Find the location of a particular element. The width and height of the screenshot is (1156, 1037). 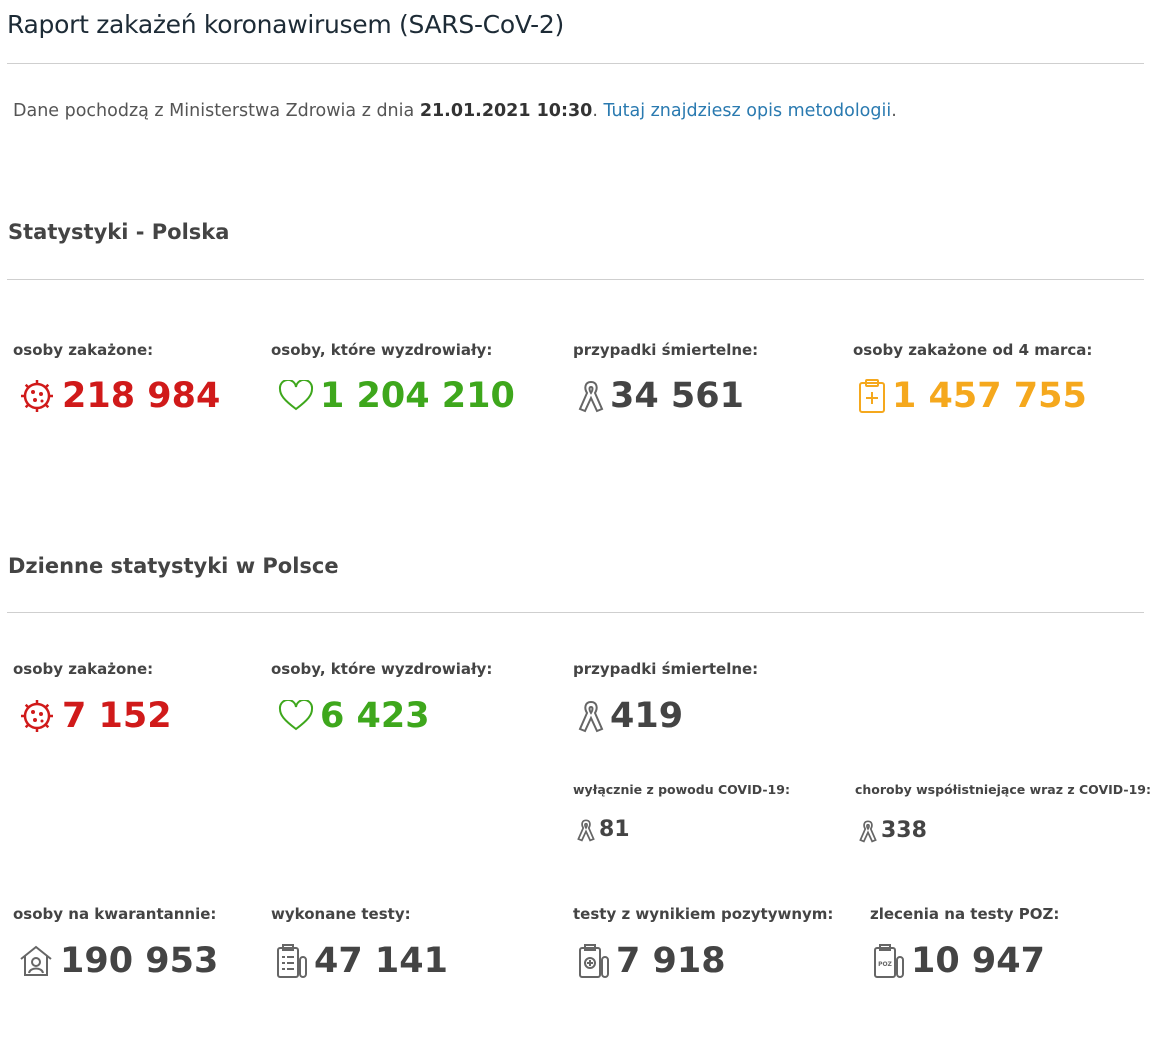

sub-label: choroby współistniejące wraz z COVID-19: is located at coordinates (1003, 789).